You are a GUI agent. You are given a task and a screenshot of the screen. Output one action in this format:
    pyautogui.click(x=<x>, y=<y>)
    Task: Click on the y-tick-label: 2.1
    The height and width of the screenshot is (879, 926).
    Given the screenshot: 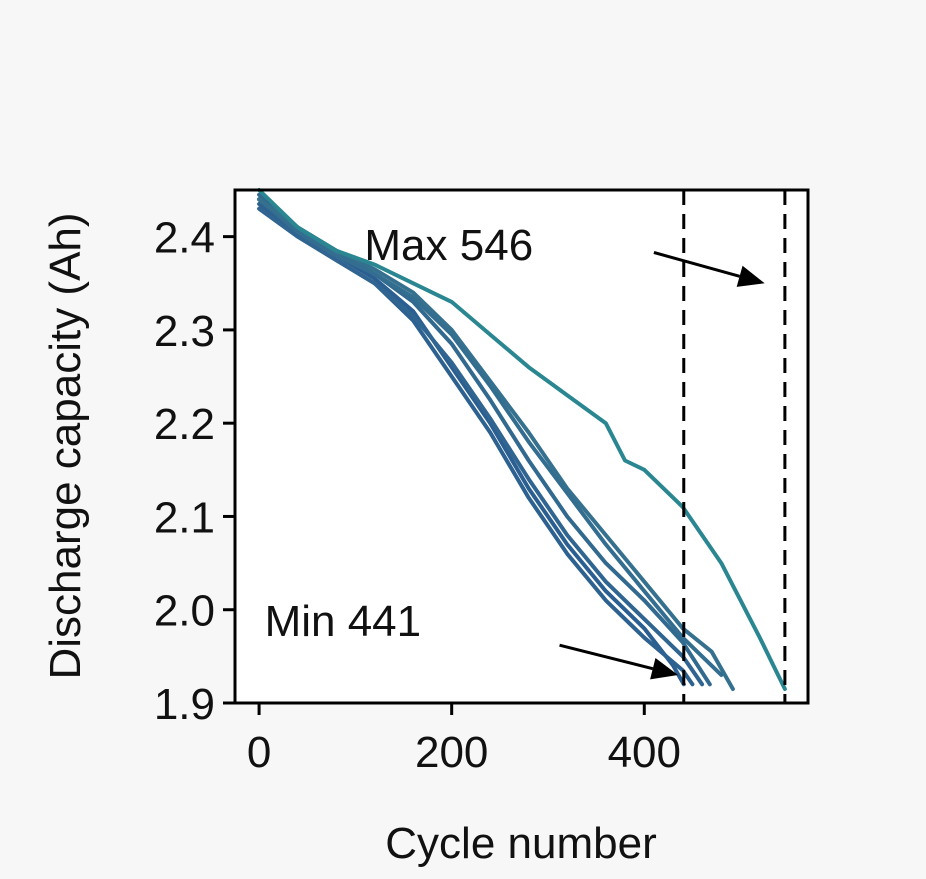 What is the action you would take?
    pyautogui.click(x=184, y=517)
    